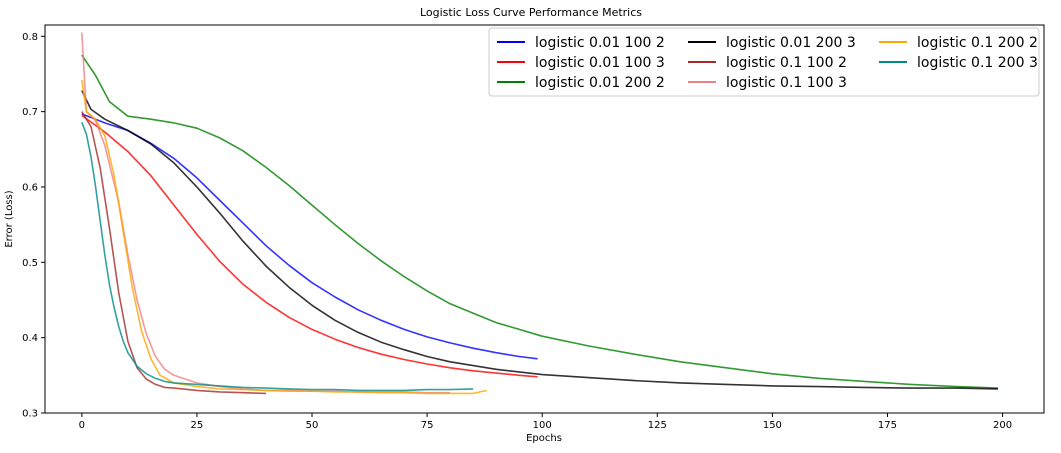 The image size is (1061, 453). What do you see at coordinates (544, 438) in the screenshot?
I see `x-axis-label: Epochs` at bounding box center [544, 438].